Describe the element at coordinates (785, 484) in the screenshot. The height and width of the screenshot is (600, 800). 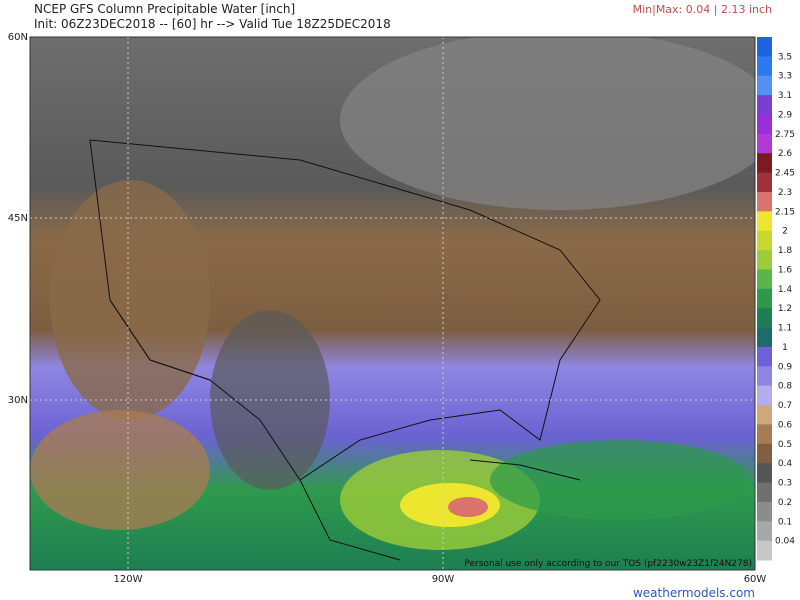
I see `colorbar-label: 0.3` at that location.